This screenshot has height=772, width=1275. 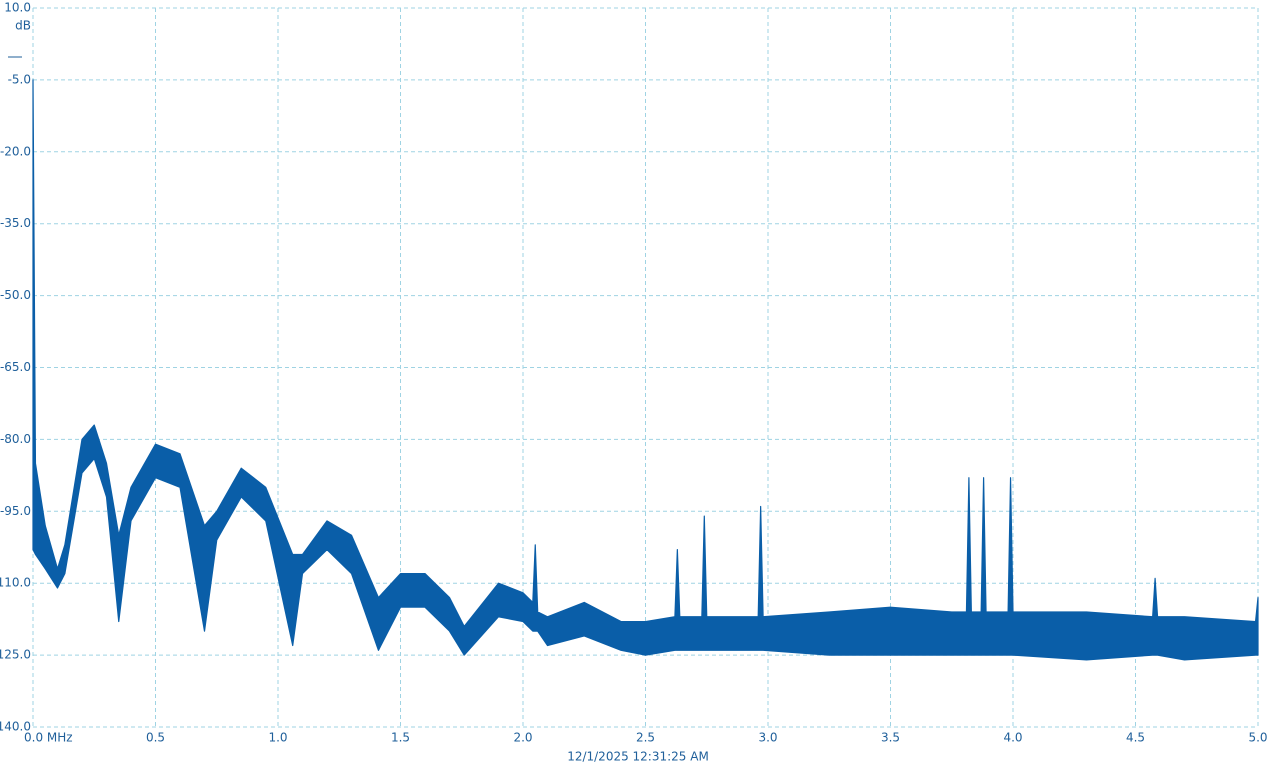 What do you see at coordinates (15, 655) in the screenshot?
I see `y-tick-label: -125.0` at bounding box center [15, 655].